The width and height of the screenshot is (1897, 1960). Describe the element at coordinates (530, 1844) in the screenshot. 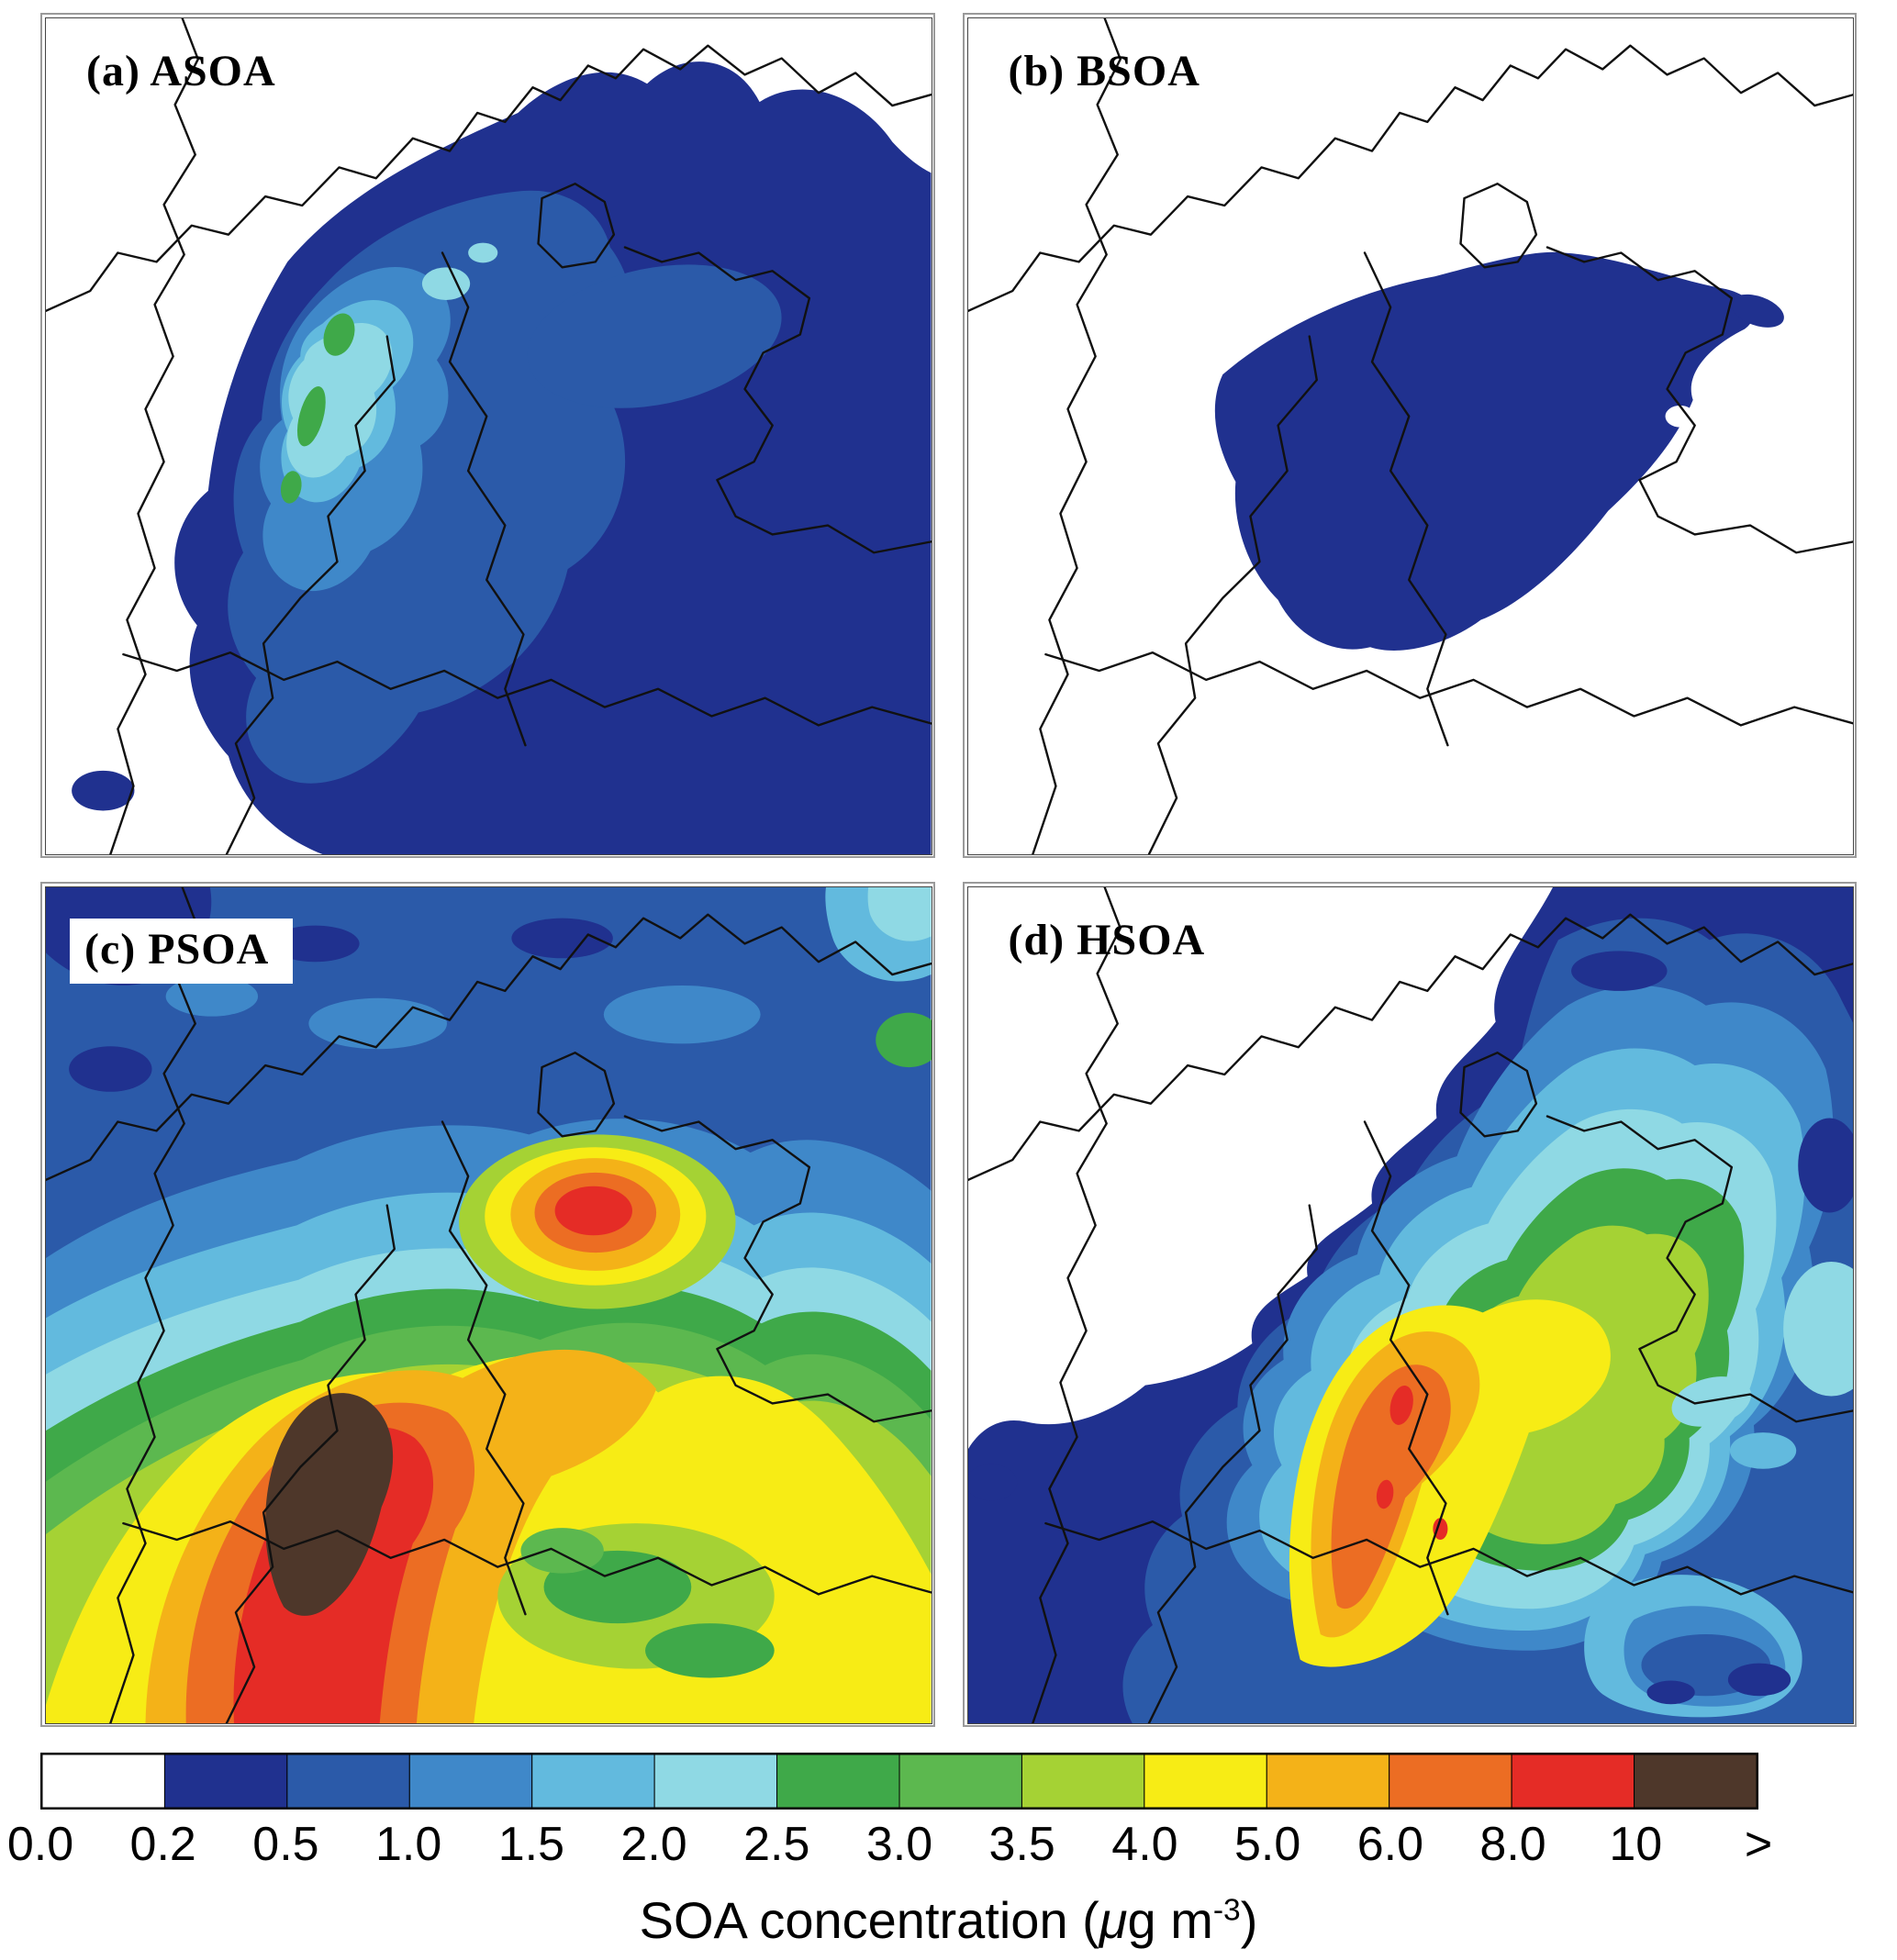

I see `tick-label: 1.5` at that location.